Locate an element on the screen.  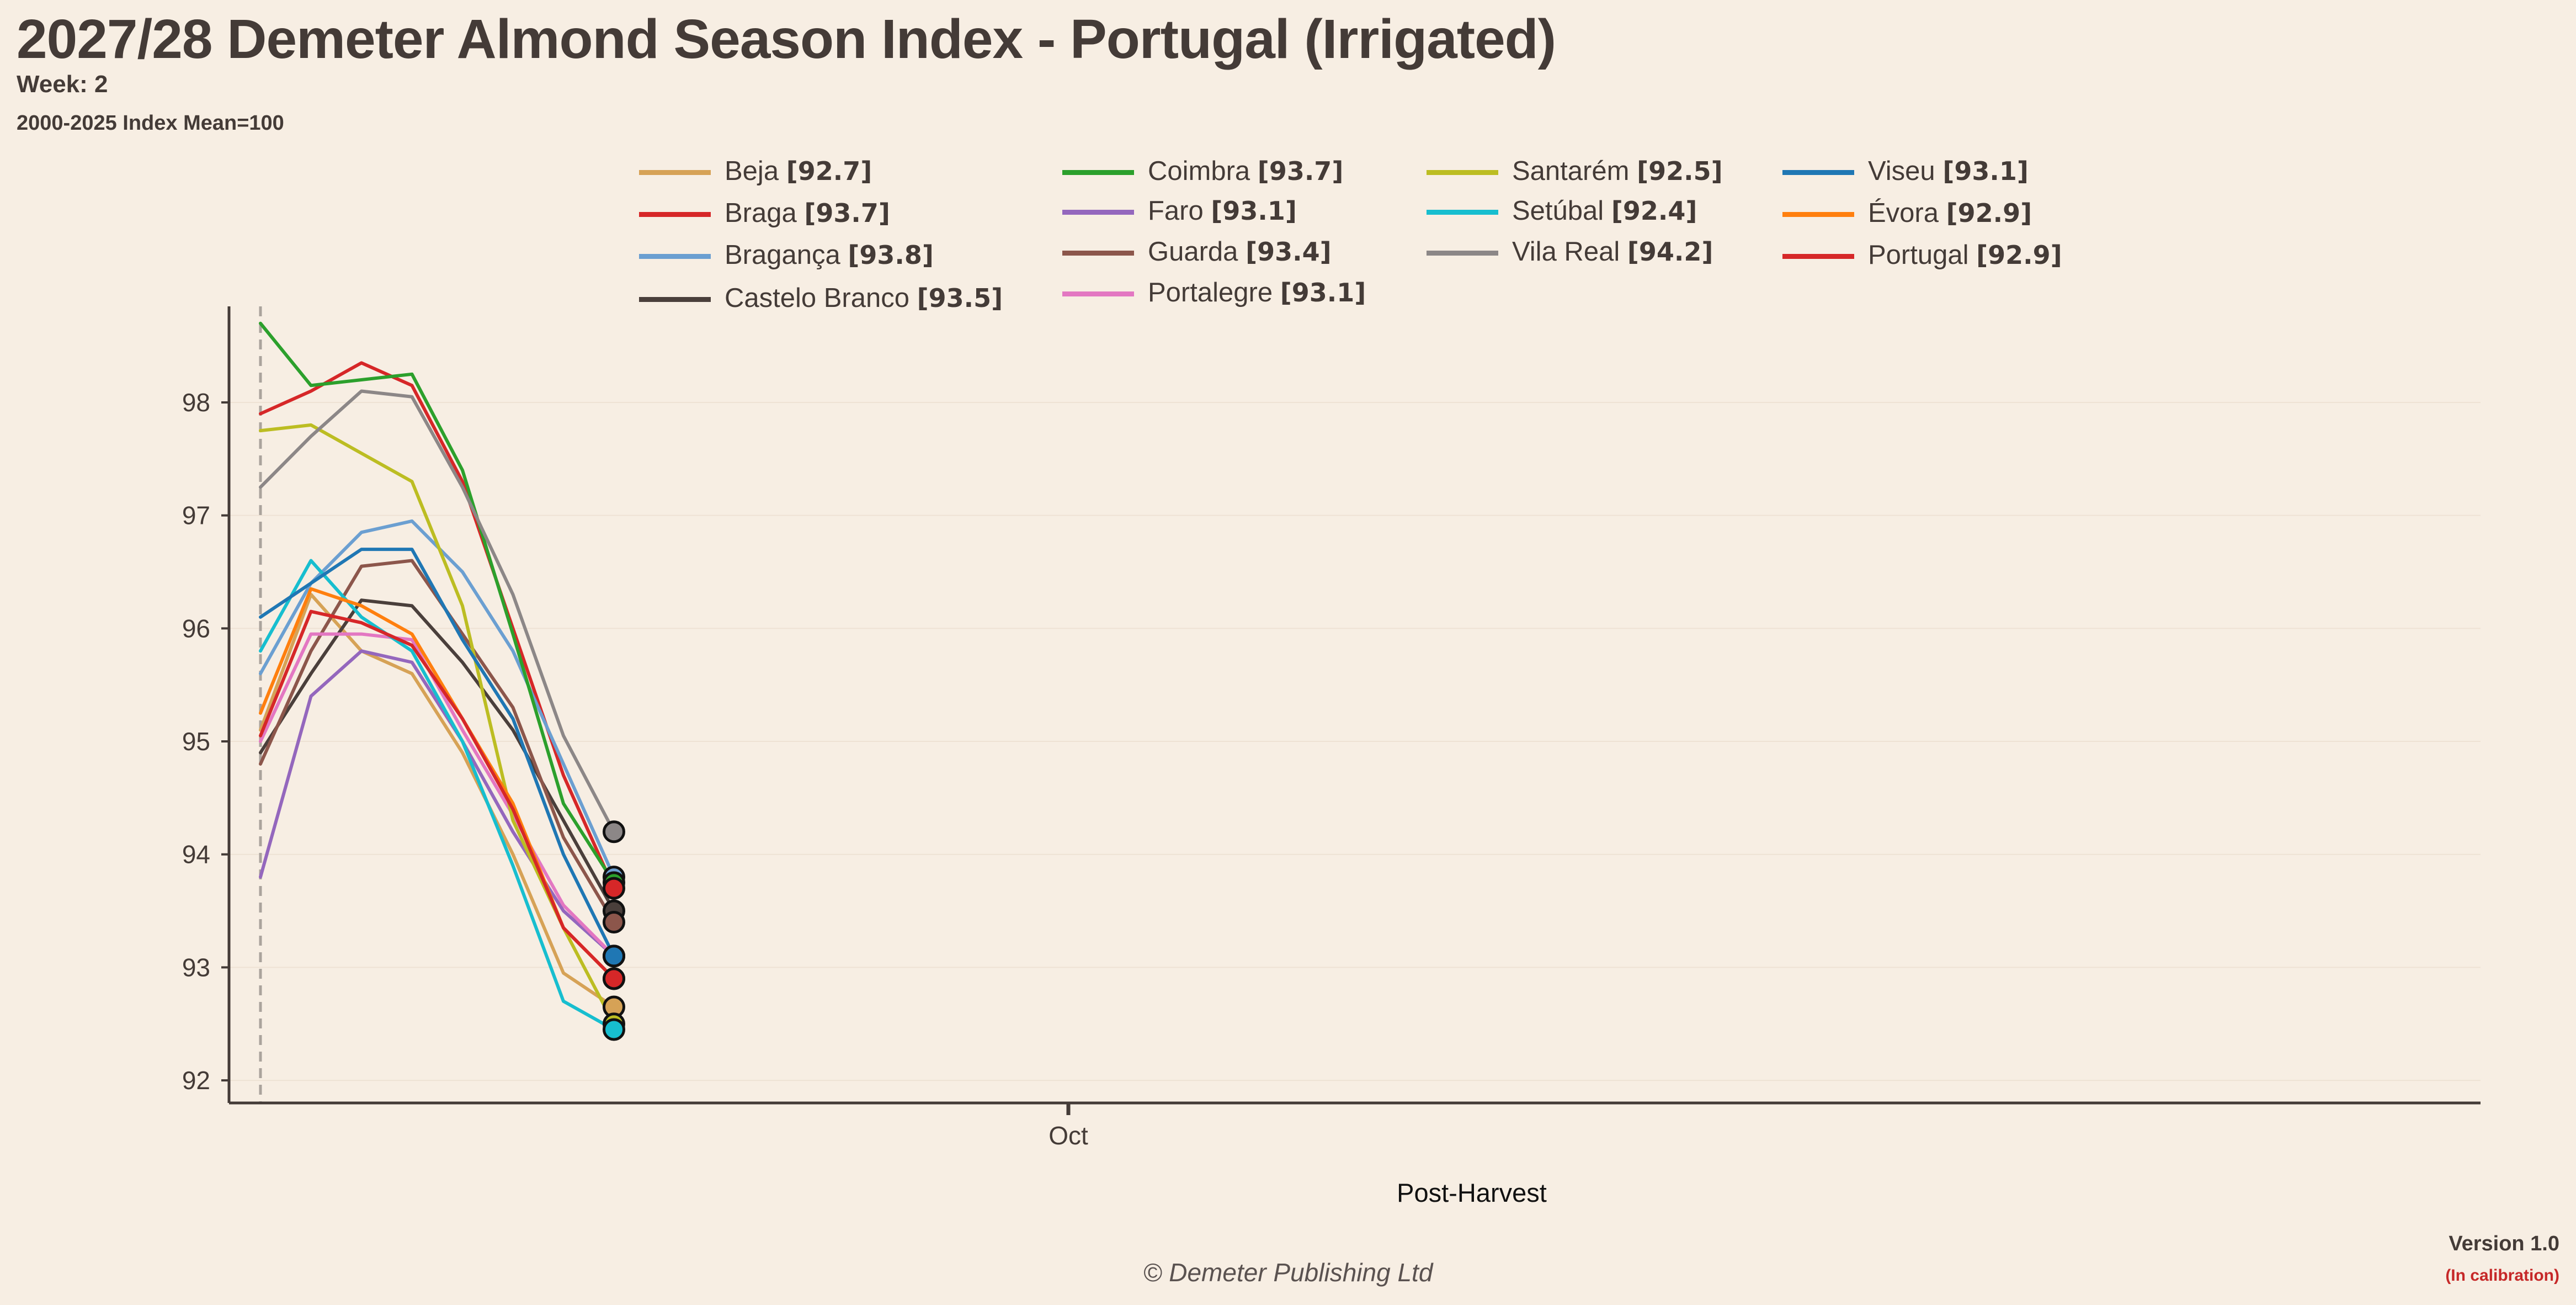
calibration-note: (In calibration) is located at coordinates (2502, 1275).